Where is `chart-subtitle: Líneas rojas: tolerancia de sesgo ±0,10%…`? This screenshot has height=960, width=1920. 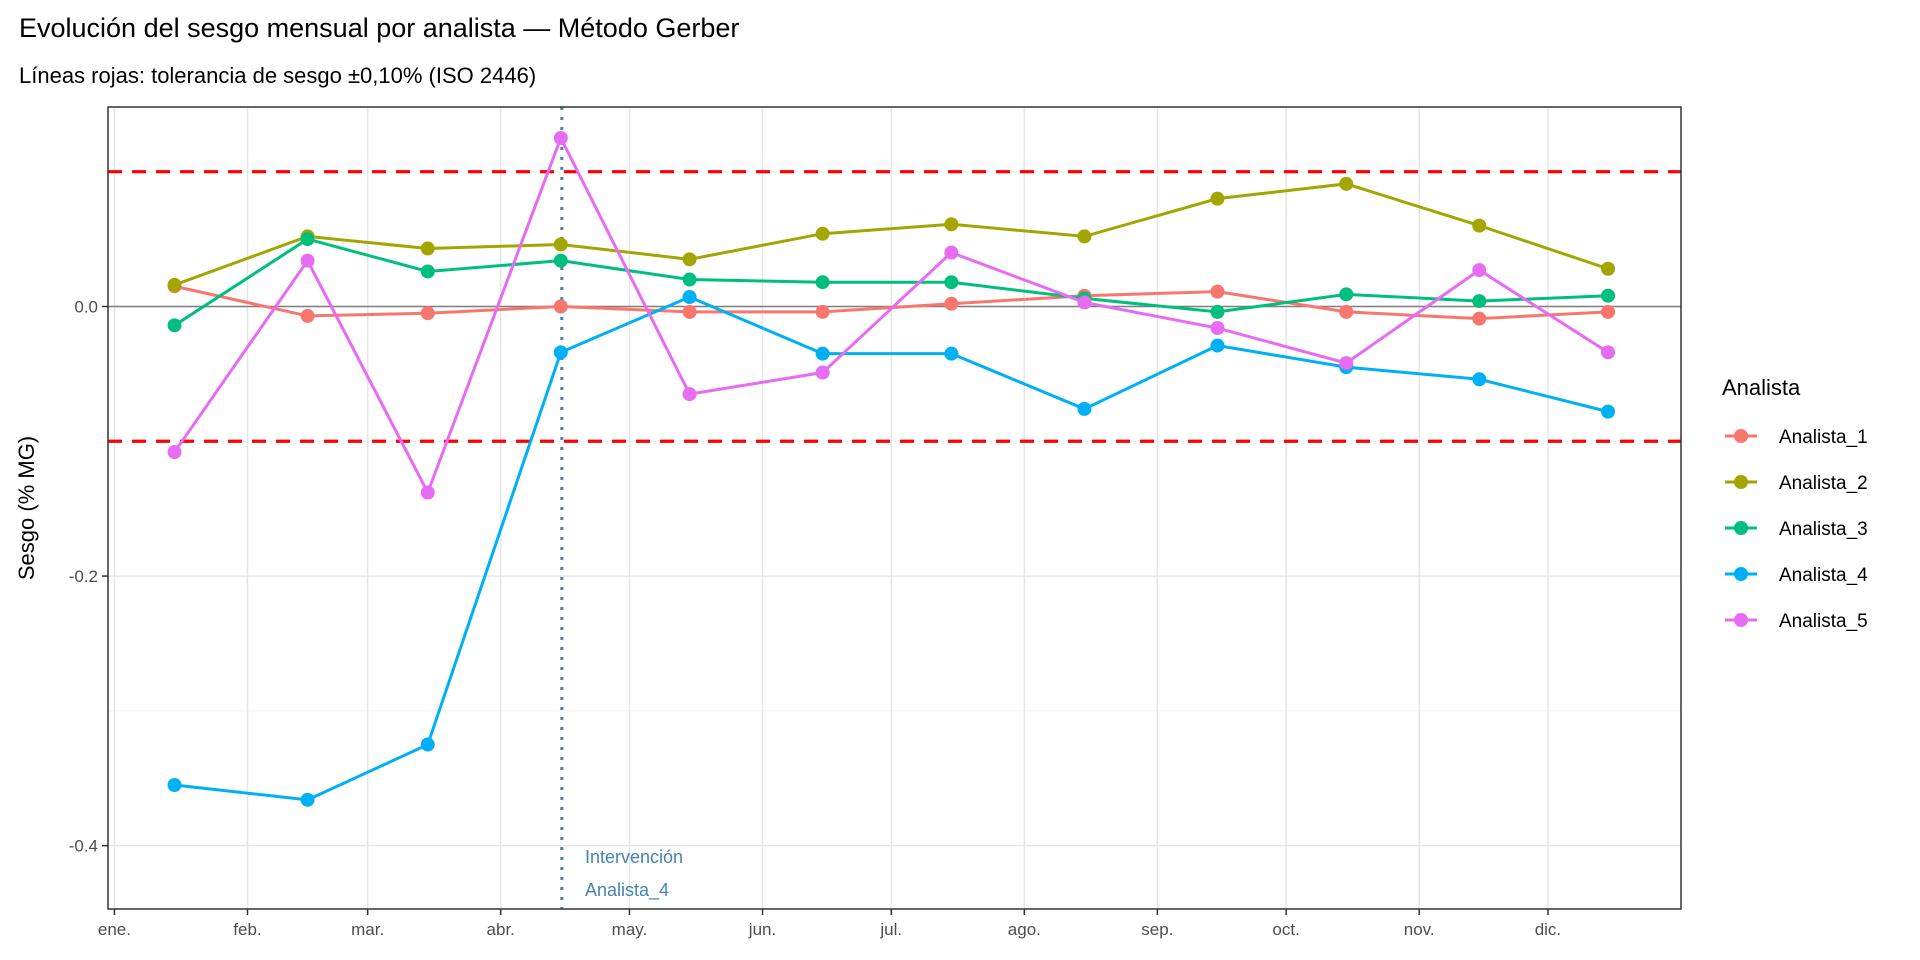
chart-subtitle: Líneas rojas: tolerancia de sesgo ±0,10%… is located at coordinates (277, 75).